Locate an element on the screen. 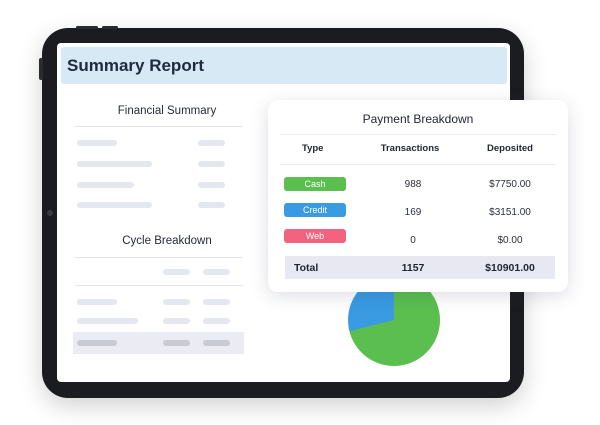 The height and width of the screenshot is (425, 600). deposited-credit: $3151.00 is located at coordinates (510, 212).